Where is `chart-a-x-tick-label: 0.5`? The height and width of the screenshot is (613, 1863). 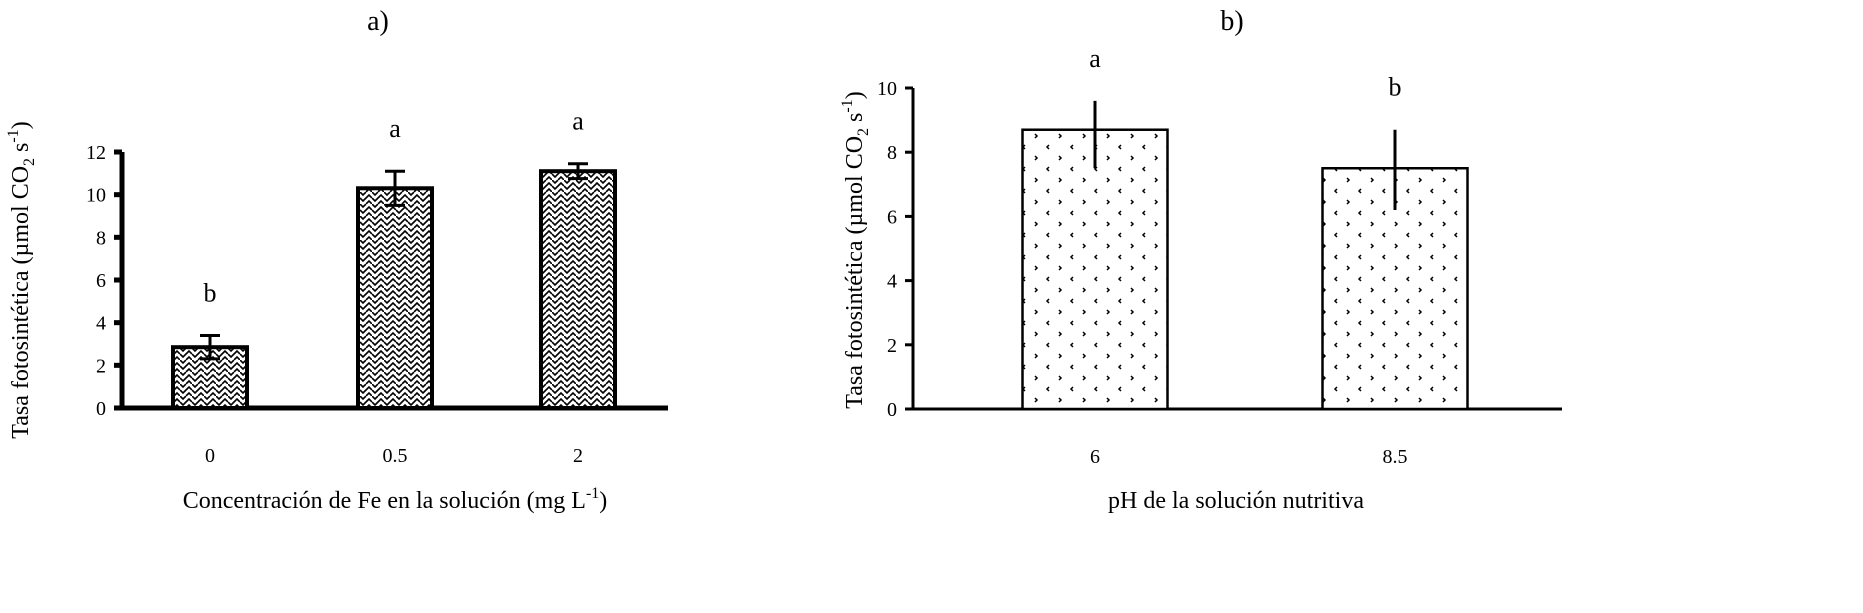
chart-a-x-tick-label: 0.5 is located at coordinates (395, 456).